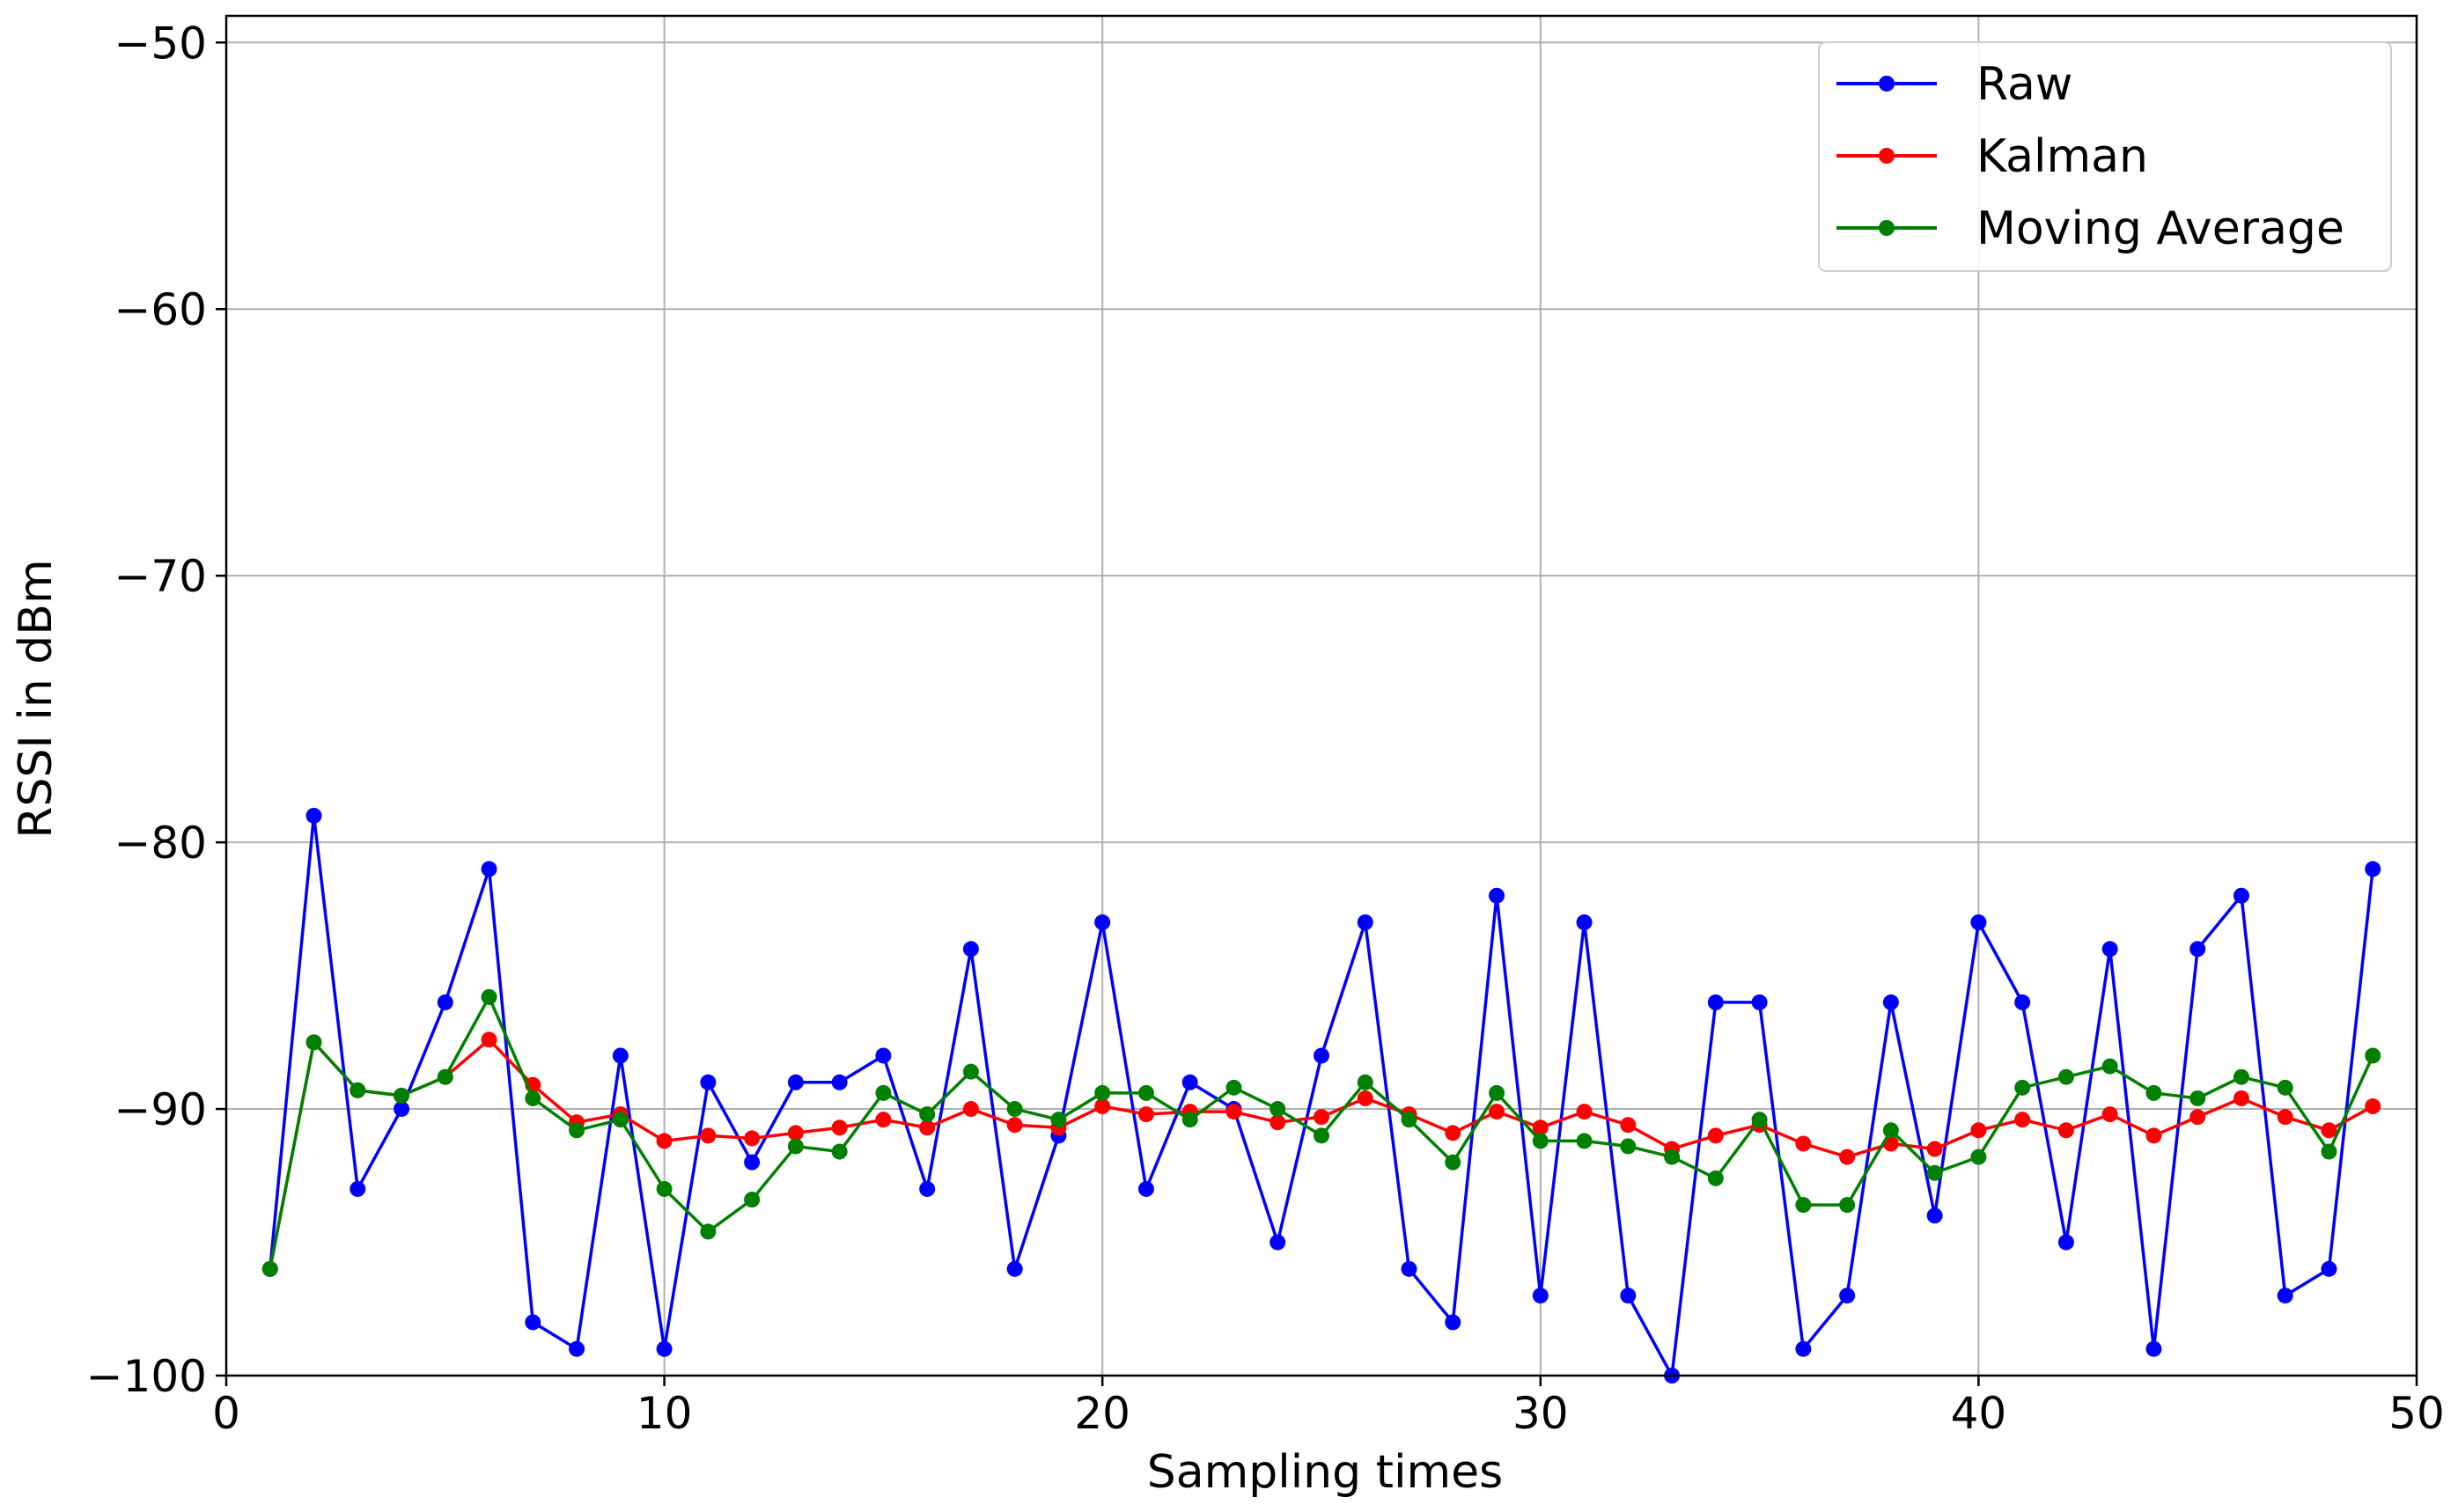 Image resolution: width=2458 pixels, height=1512 pixels. Describe the element at coordinates (160, 309) in the screenshot. I see `y-tick-label: −60` at that location.